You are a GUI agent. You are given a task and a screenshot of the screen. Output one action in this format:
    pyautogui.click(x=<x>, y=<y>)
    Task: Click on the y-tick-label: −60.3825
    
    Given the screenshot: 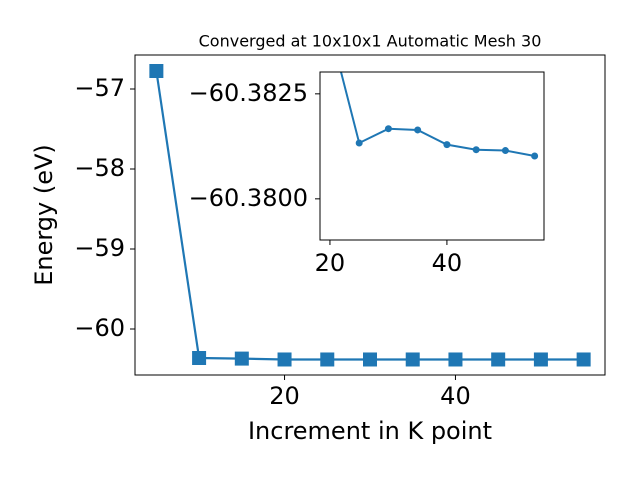 What is the action you would take?
    pyautogui.click(x=248, y=93)
    